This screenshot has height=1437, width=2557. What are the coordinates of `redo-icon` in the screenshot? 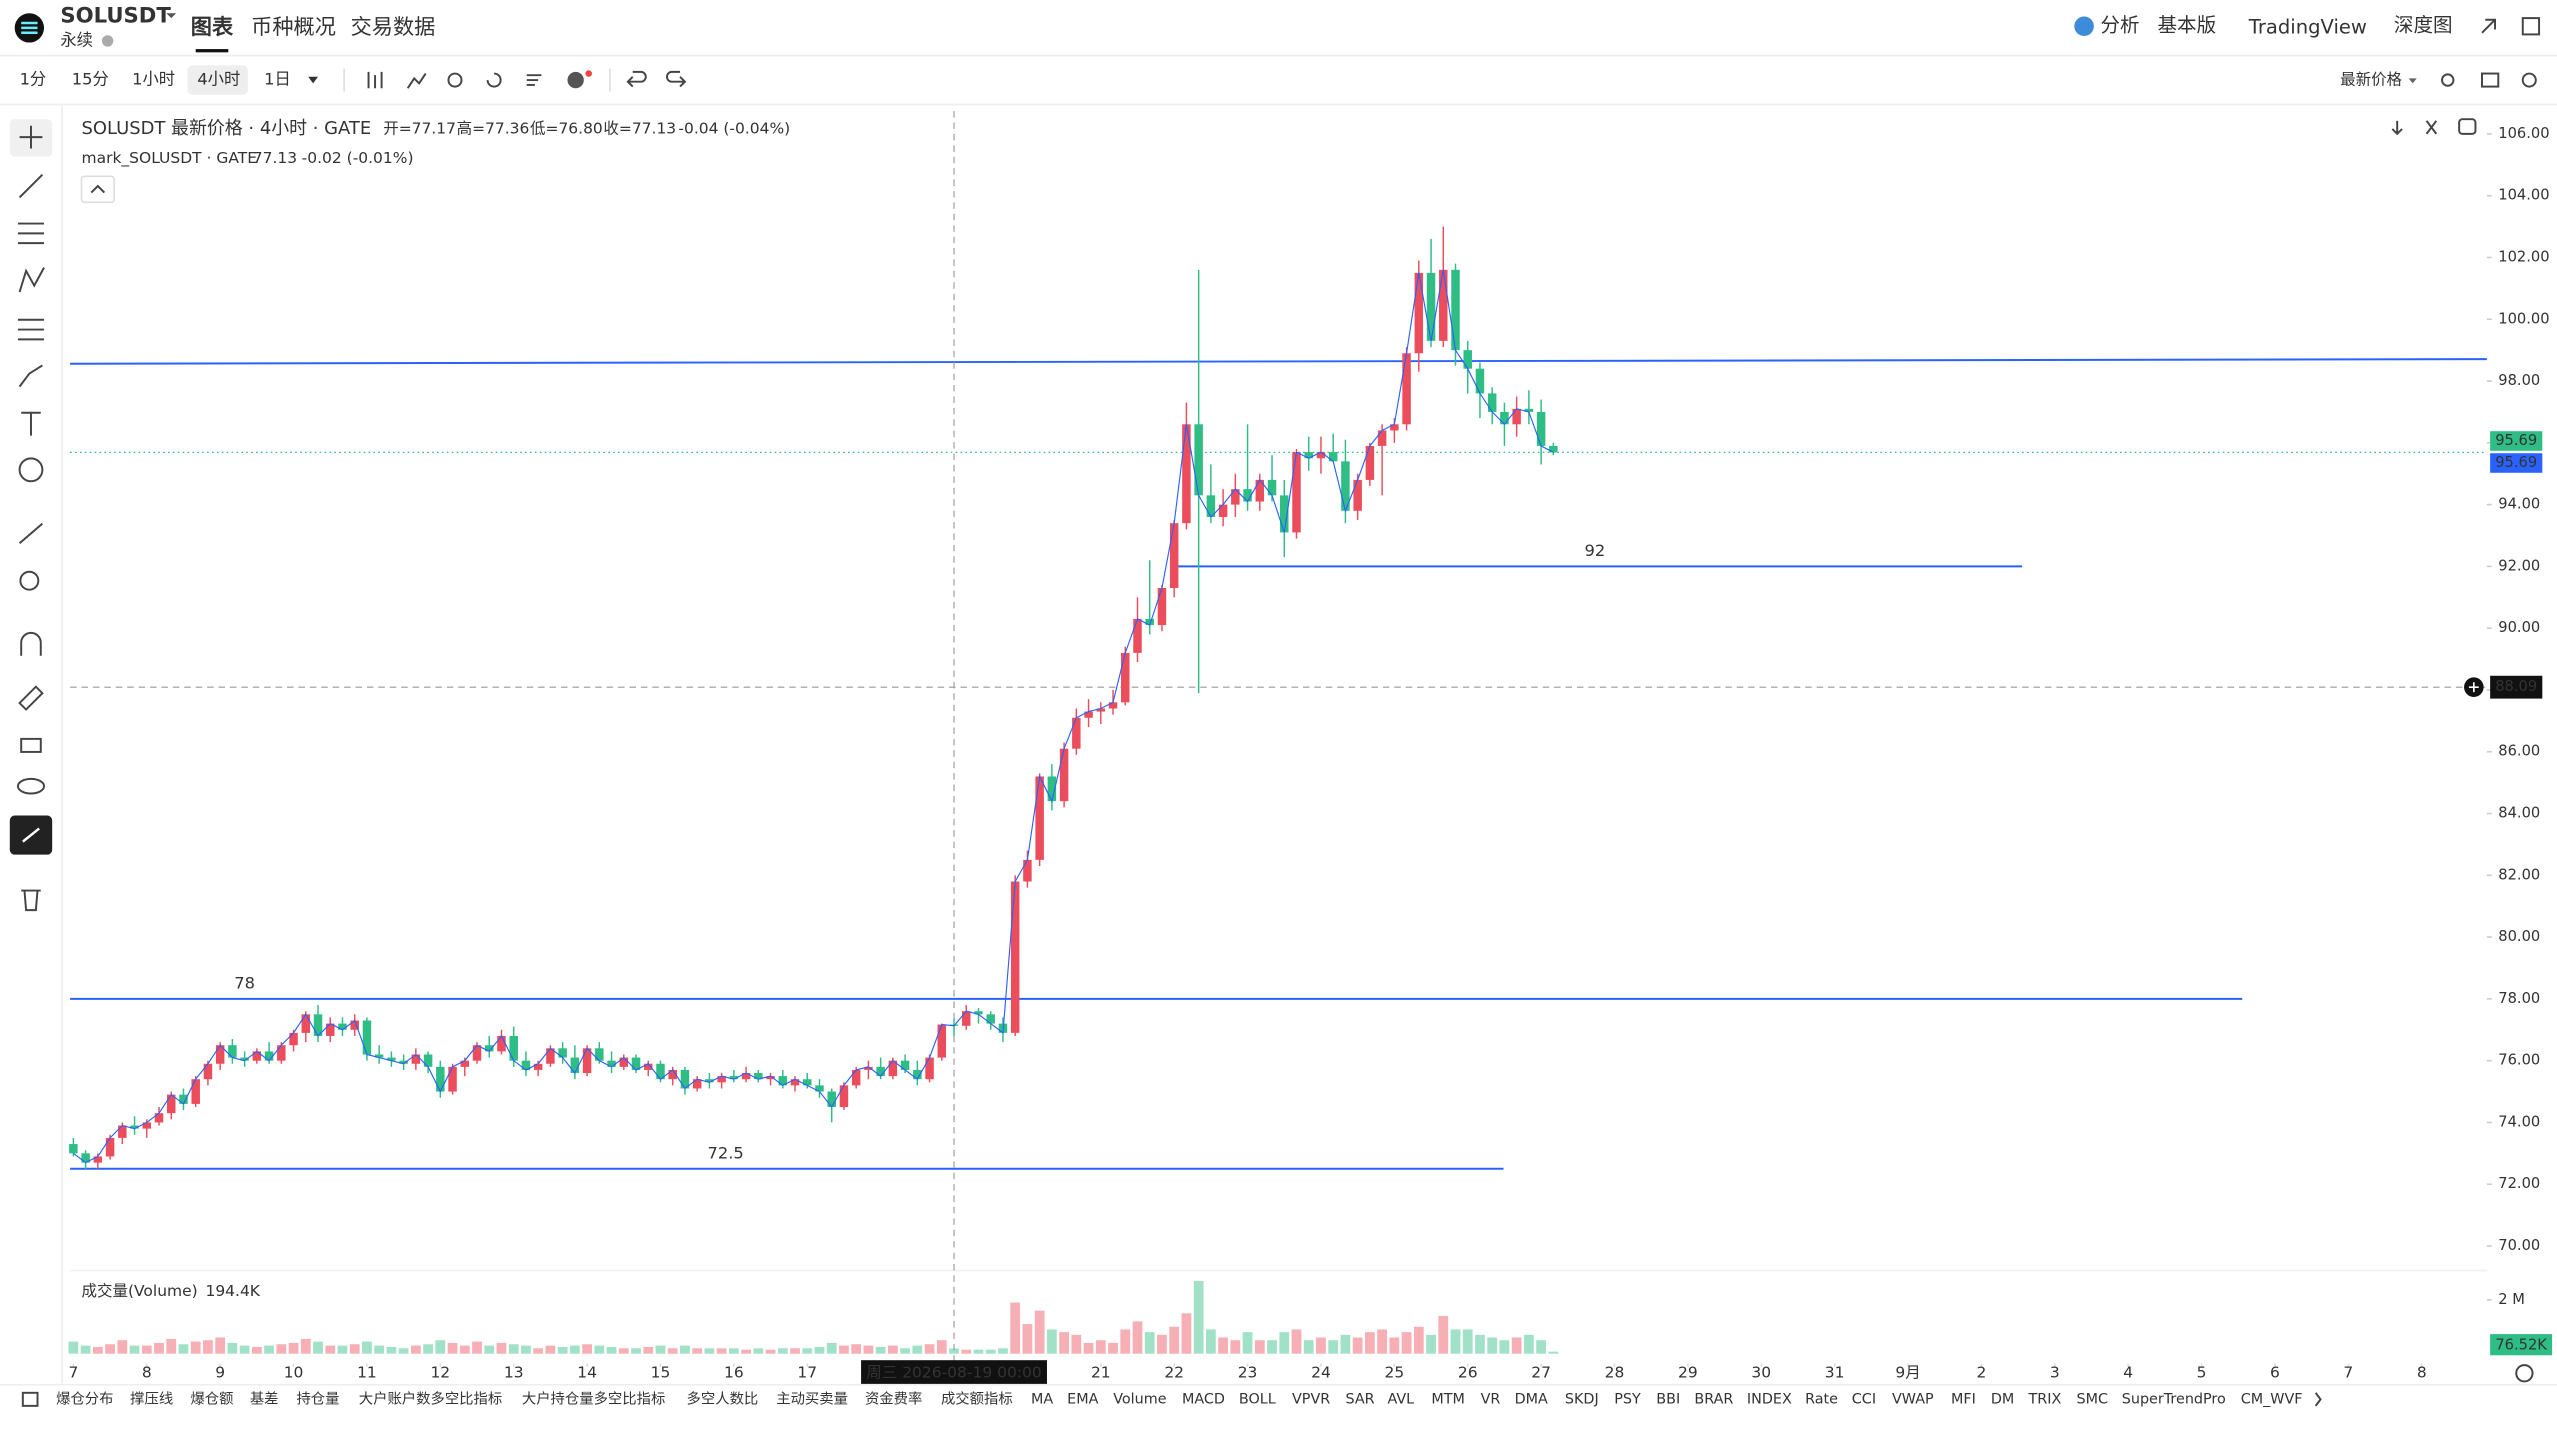 It's located at (676, 79).